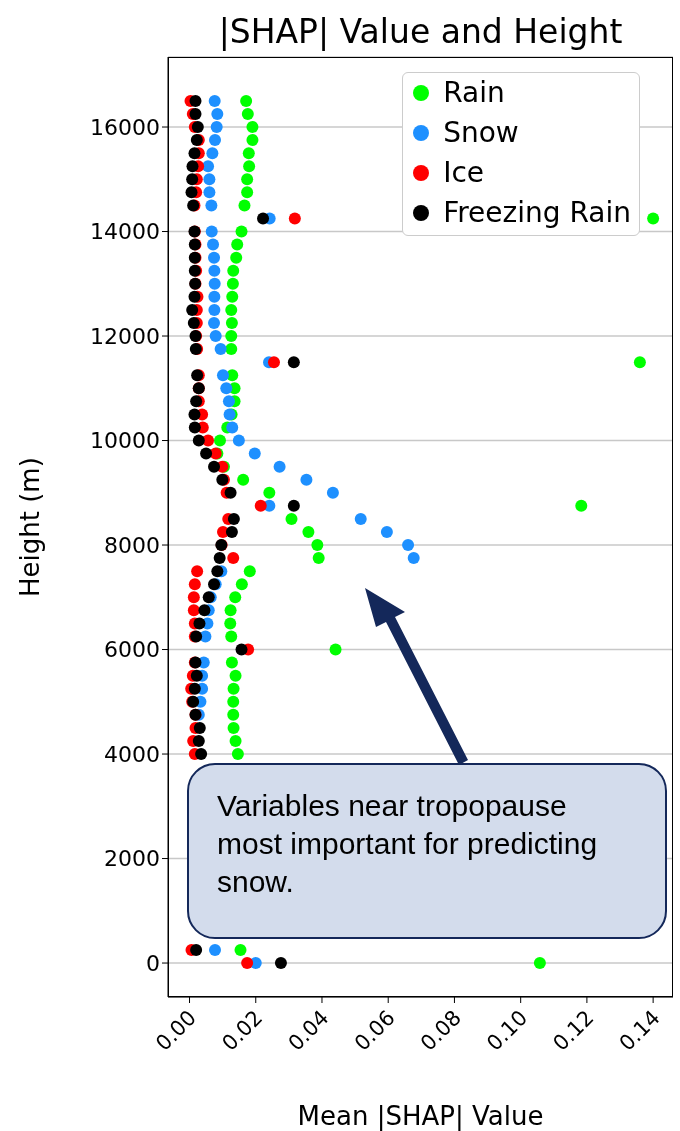  What do you see at coordinates (30, 527) in the screenshot?
I see `y-axis-title: Height (m)` at bounding box center [30, 527].